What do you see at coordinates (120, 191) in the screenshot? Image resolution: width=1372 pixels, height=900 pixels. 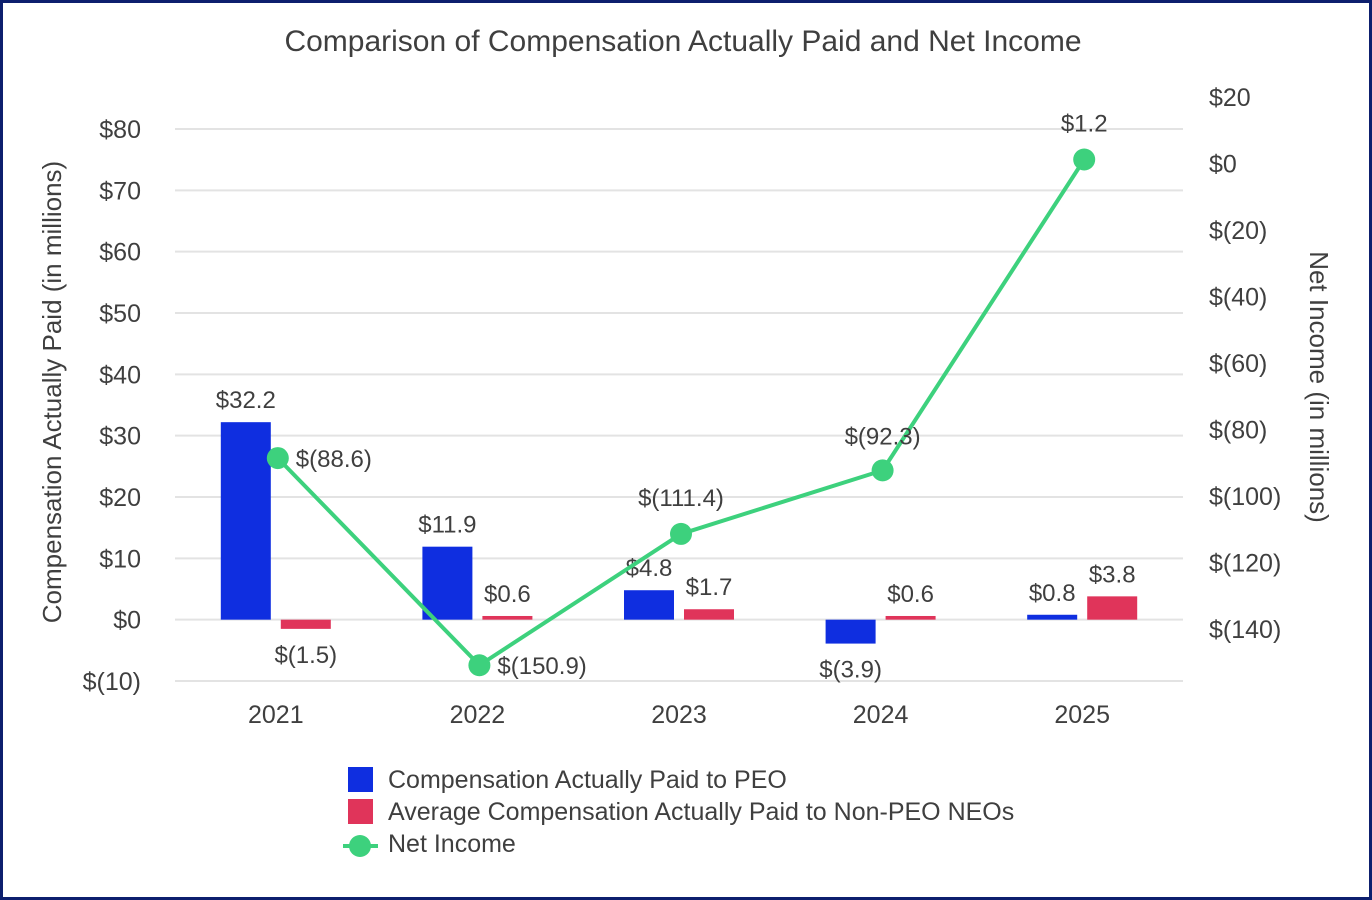 I see `left-tick-label: $70` at bounding box center [120, 191].